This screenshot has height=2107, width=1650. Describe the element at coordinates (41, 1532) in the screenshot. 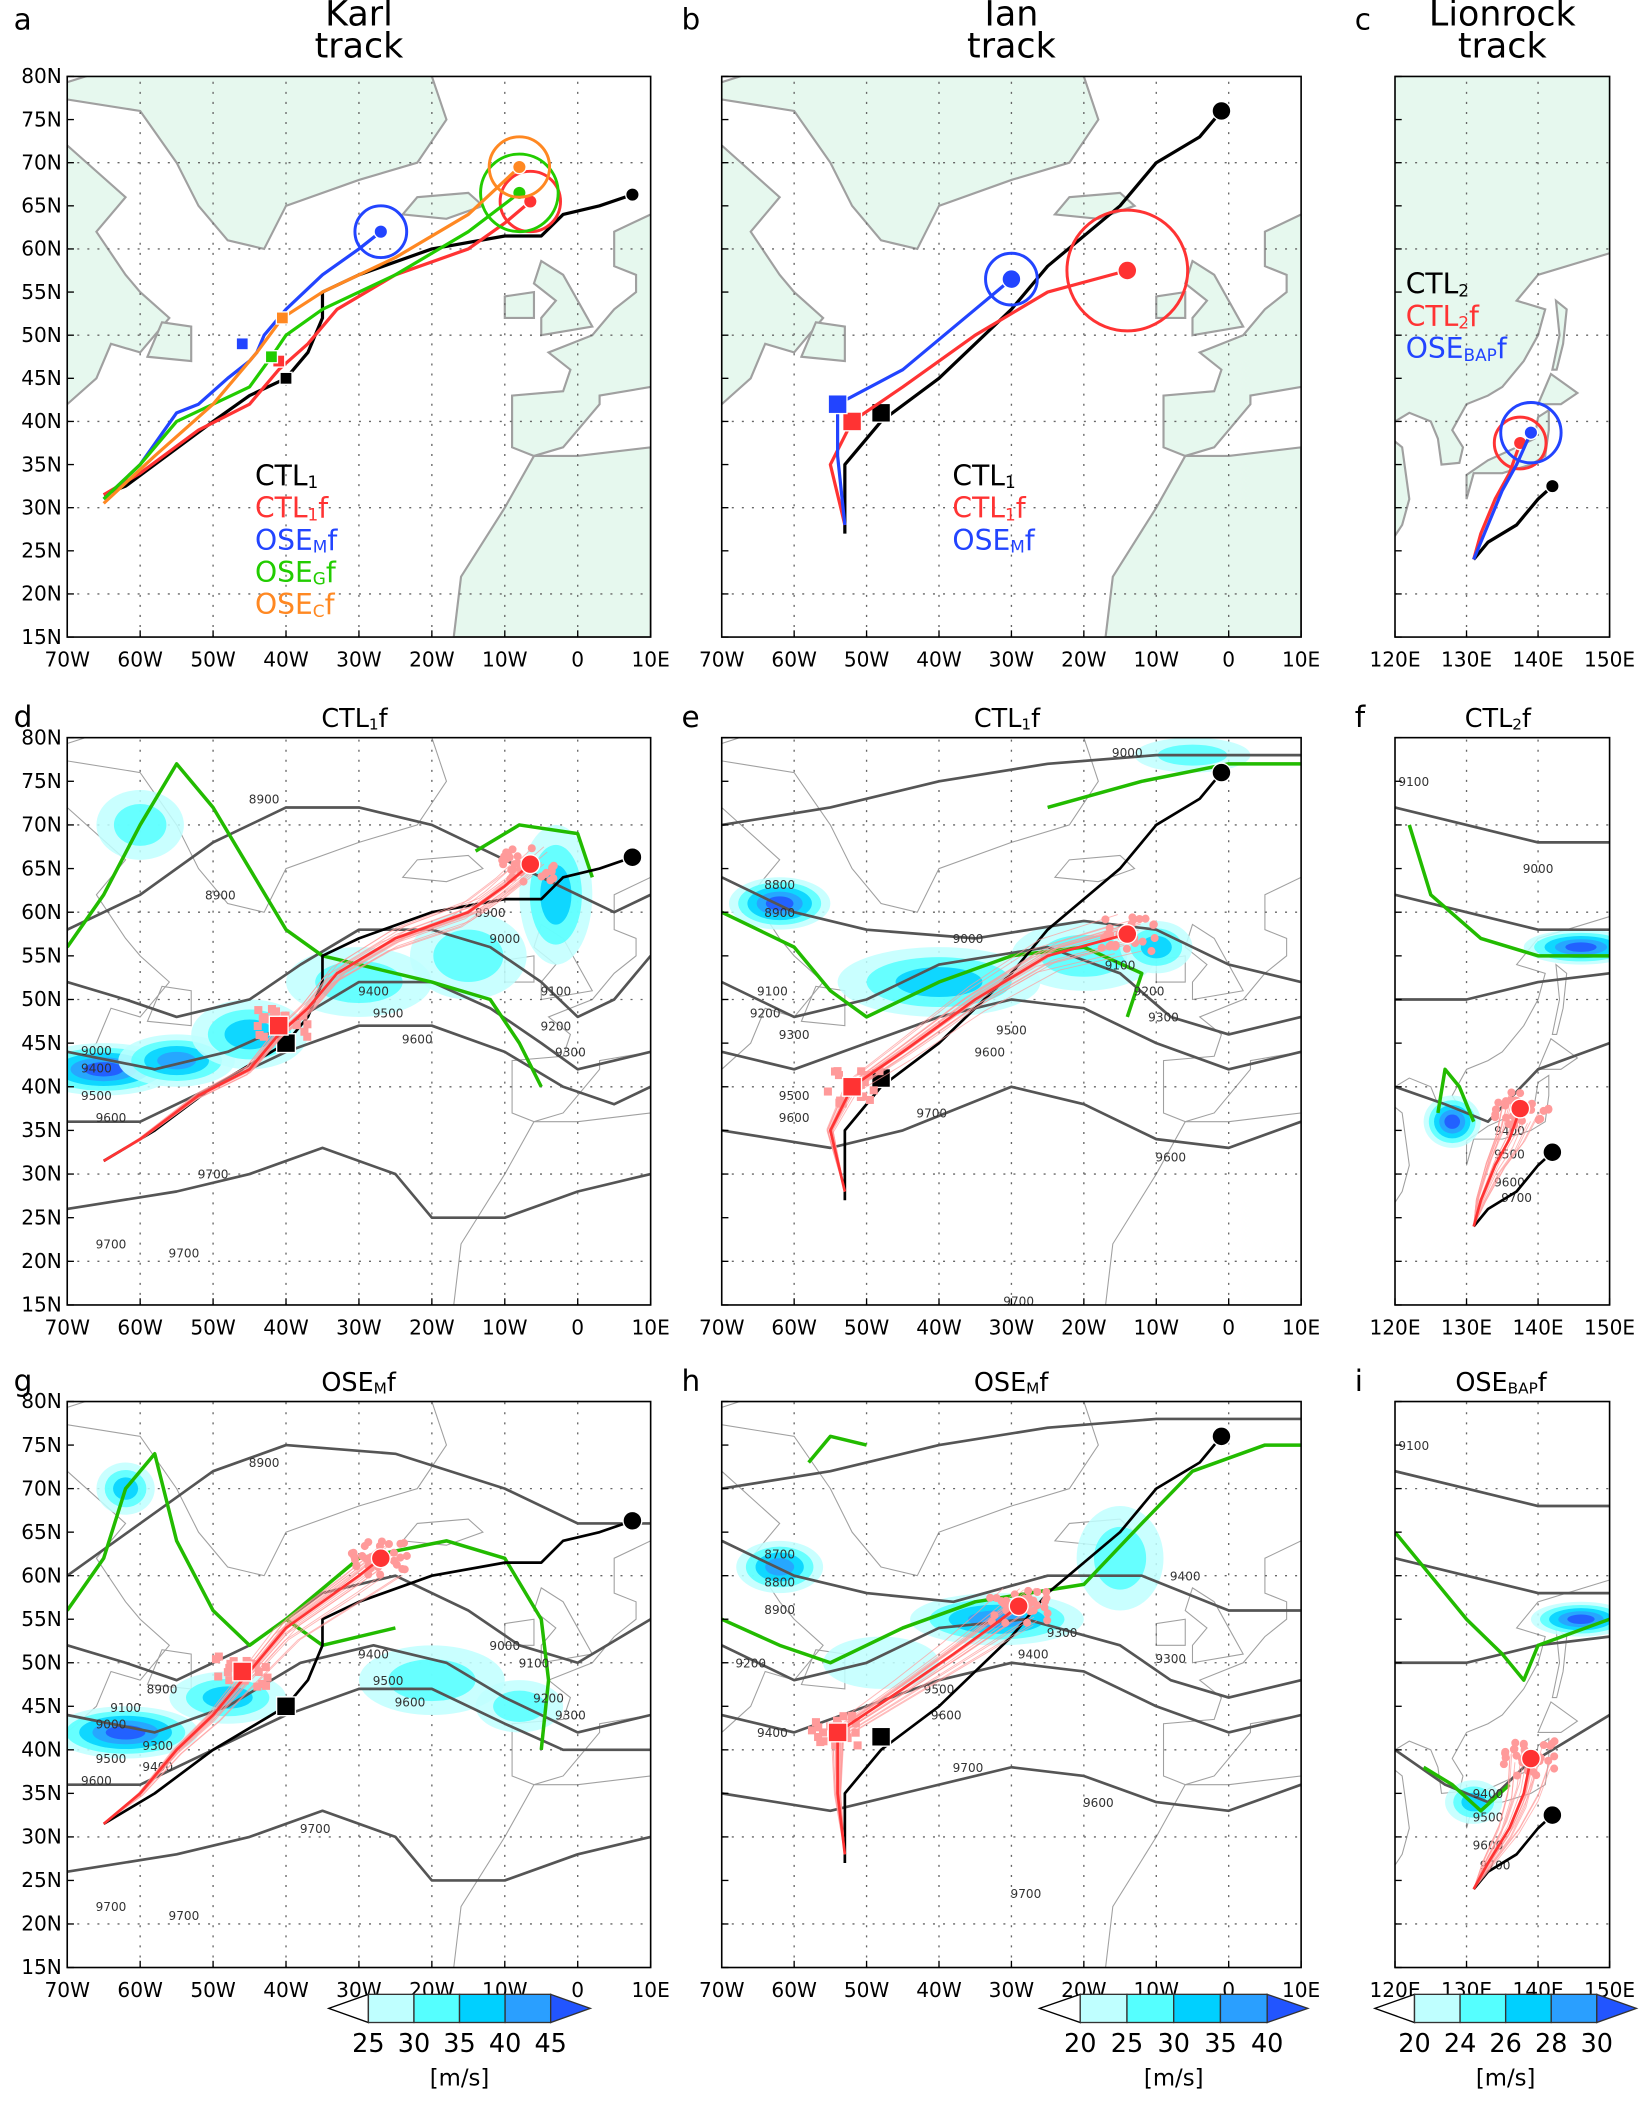

I see `lat-tick-label: 65N` at that location.